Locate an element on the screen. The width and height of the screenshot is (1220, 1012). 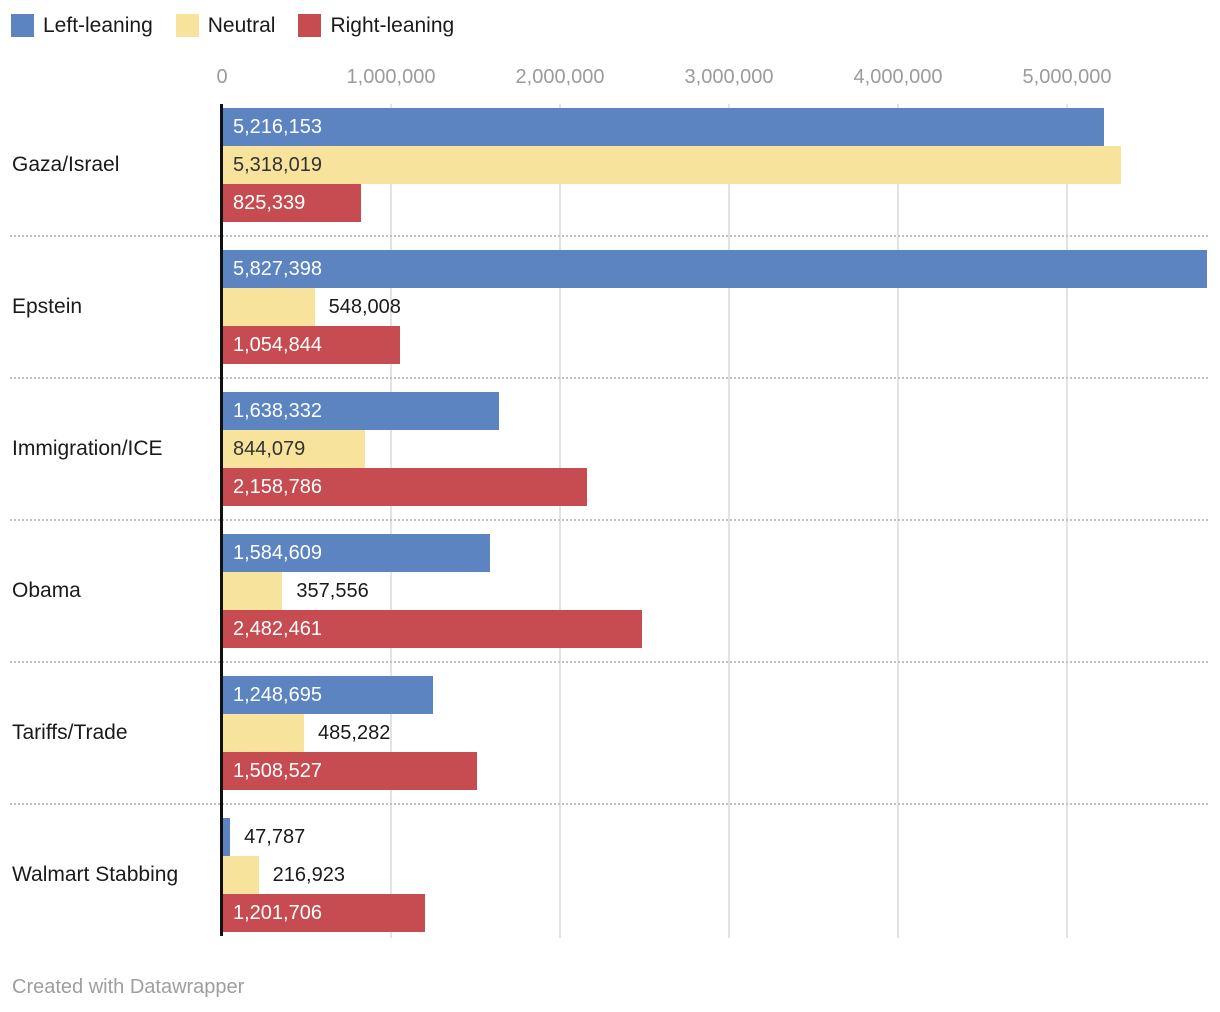
value-label: 1,508,527 is located at coordinates (277, 771).